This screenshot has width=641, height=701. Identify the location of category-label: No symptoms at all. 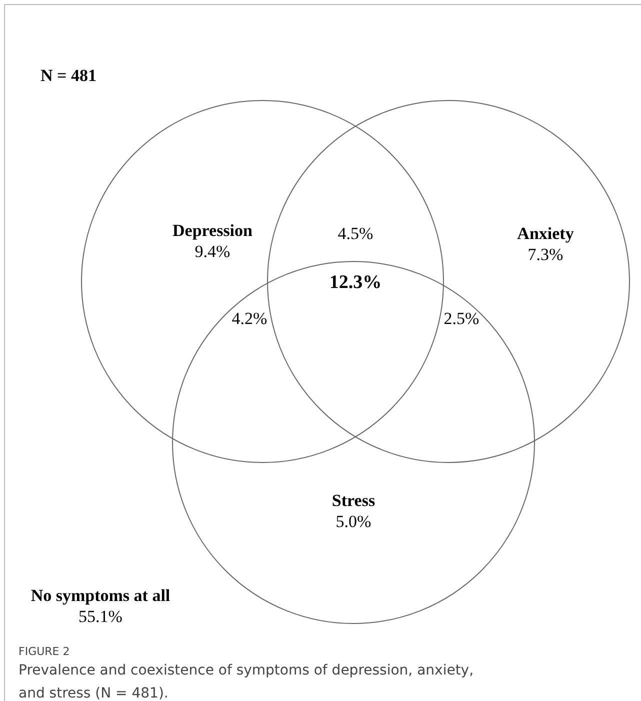
(100, 595).